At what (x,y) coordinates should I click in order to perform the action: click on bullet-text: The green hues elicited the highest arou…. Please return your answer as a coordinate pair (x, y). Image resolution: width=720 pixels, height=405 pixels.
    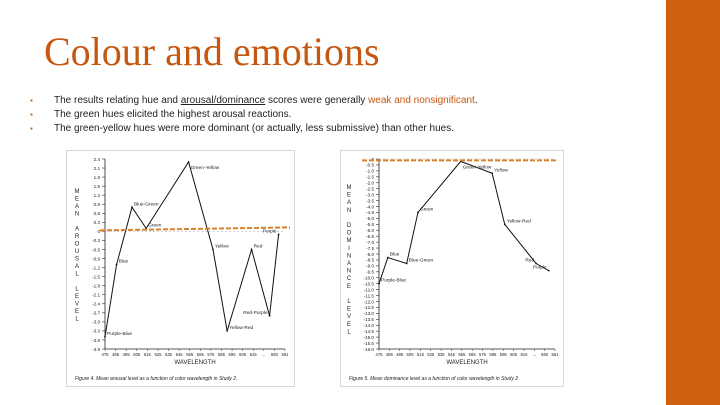
    Looking at the image, I should click on (173, 114).